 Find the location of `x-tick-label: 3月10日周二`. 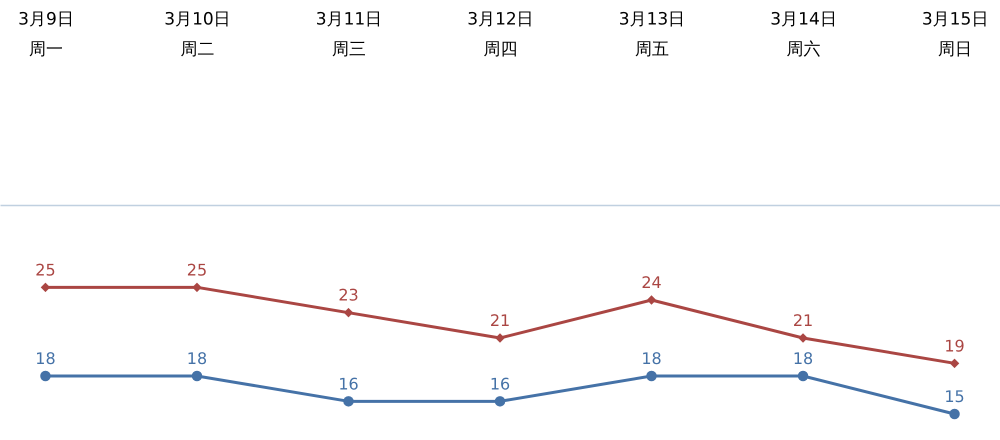

x-tick-label: 3月10日周二 is located at coordinates (197, 35).